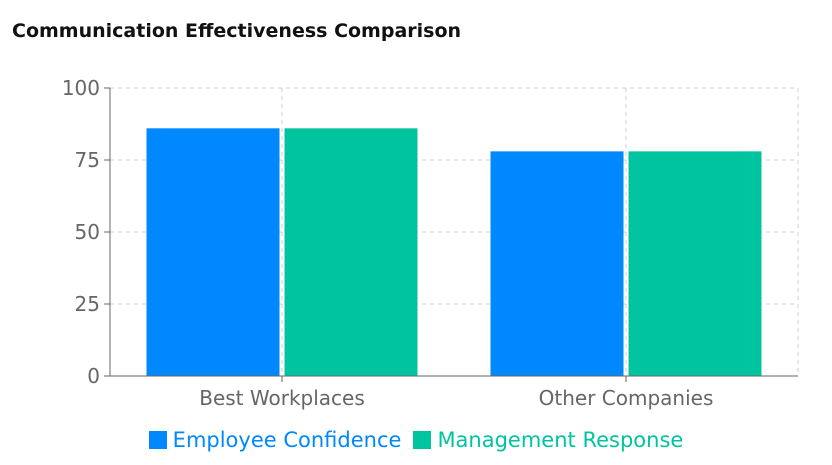 This screenshot has width=832, height=465. Describe the element at coordinates (237, 31) in the screenshot. I see `chart-title: Communication Effectiveness Comparison` at that location.